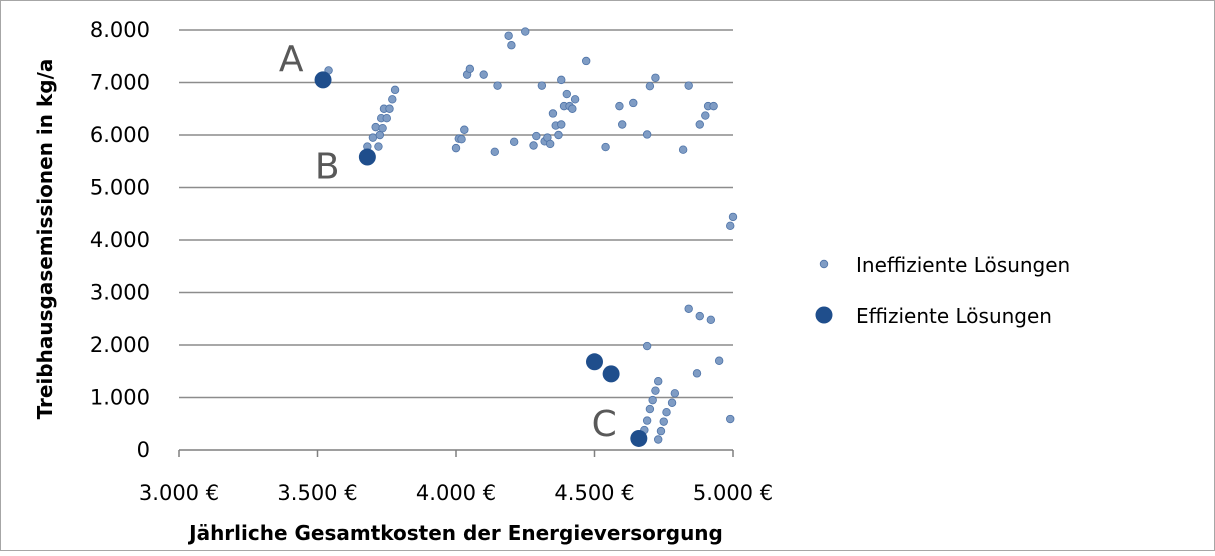 This screenshot has height=556, width=1215. Describe the element at coordinates (824, 315) in the screenshot. I see `legend-marker-effizient` at that location.